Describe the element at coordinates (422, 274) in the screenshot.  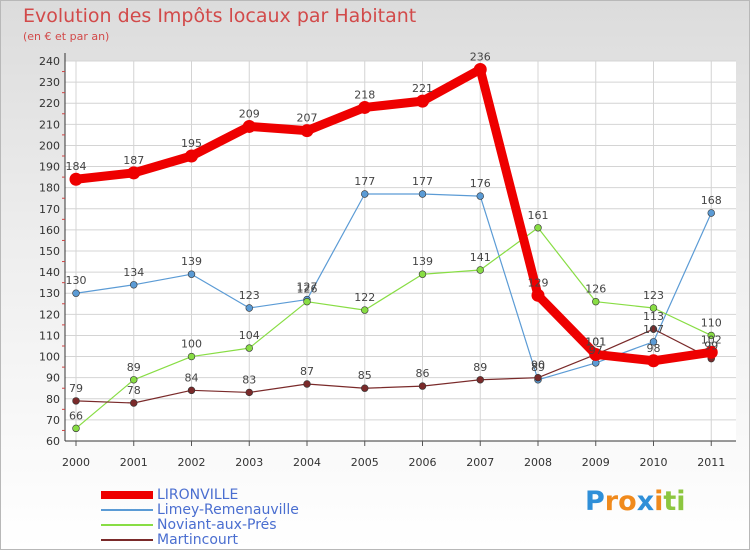
I see `point-noviant-aux-pr-s-2006` at that location.